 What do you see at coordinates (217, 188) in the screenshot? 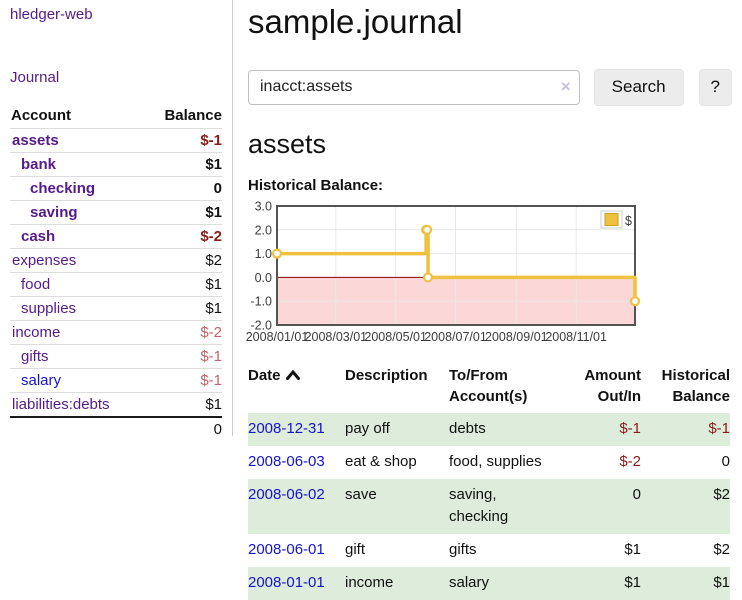
I see `account-balance: 0` at bounding box center [217, 188].